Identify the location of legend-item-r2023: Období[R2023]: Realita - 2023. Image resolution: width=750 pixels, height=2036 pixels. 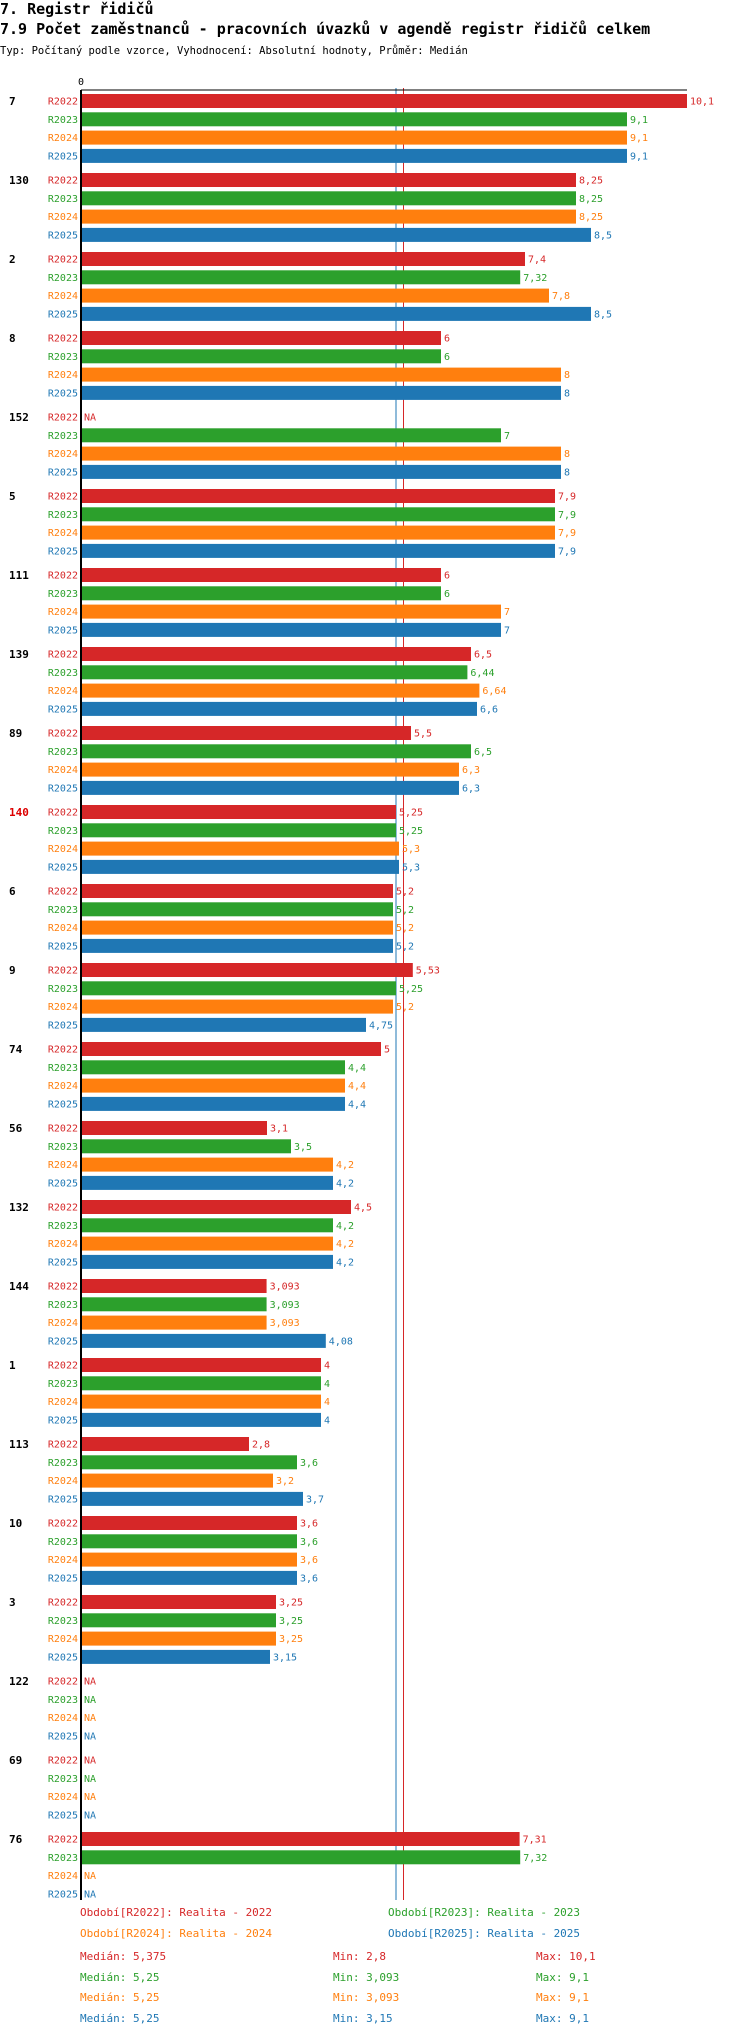
(484, 1912).